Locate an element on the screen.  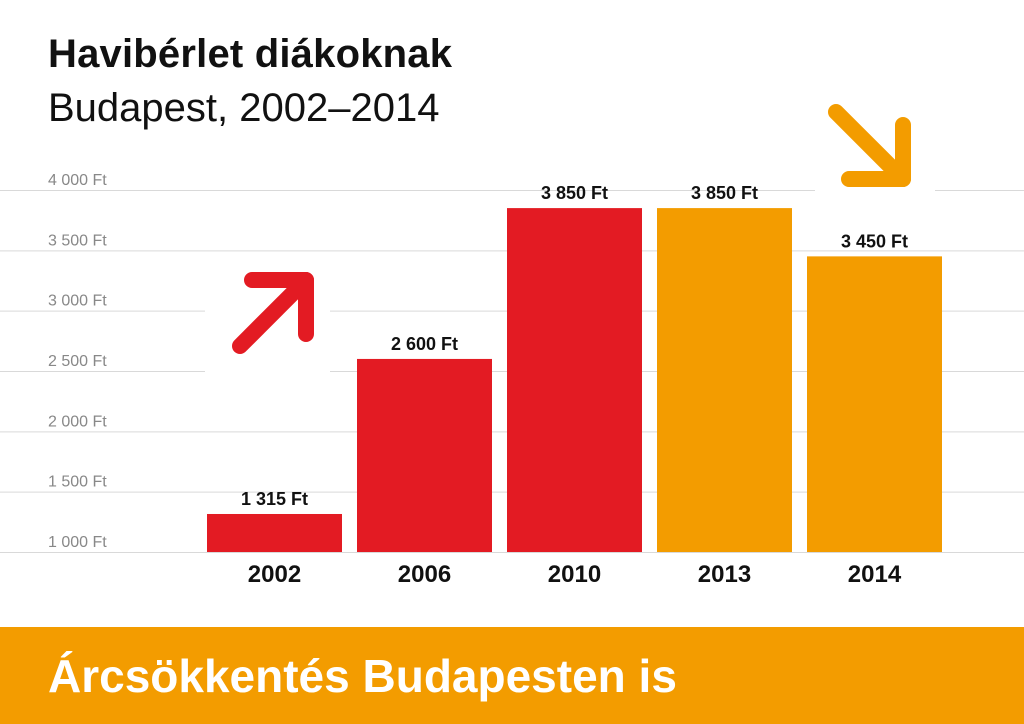
y-tick-label: 4 000 Ft is located at coordinates (77, 180).